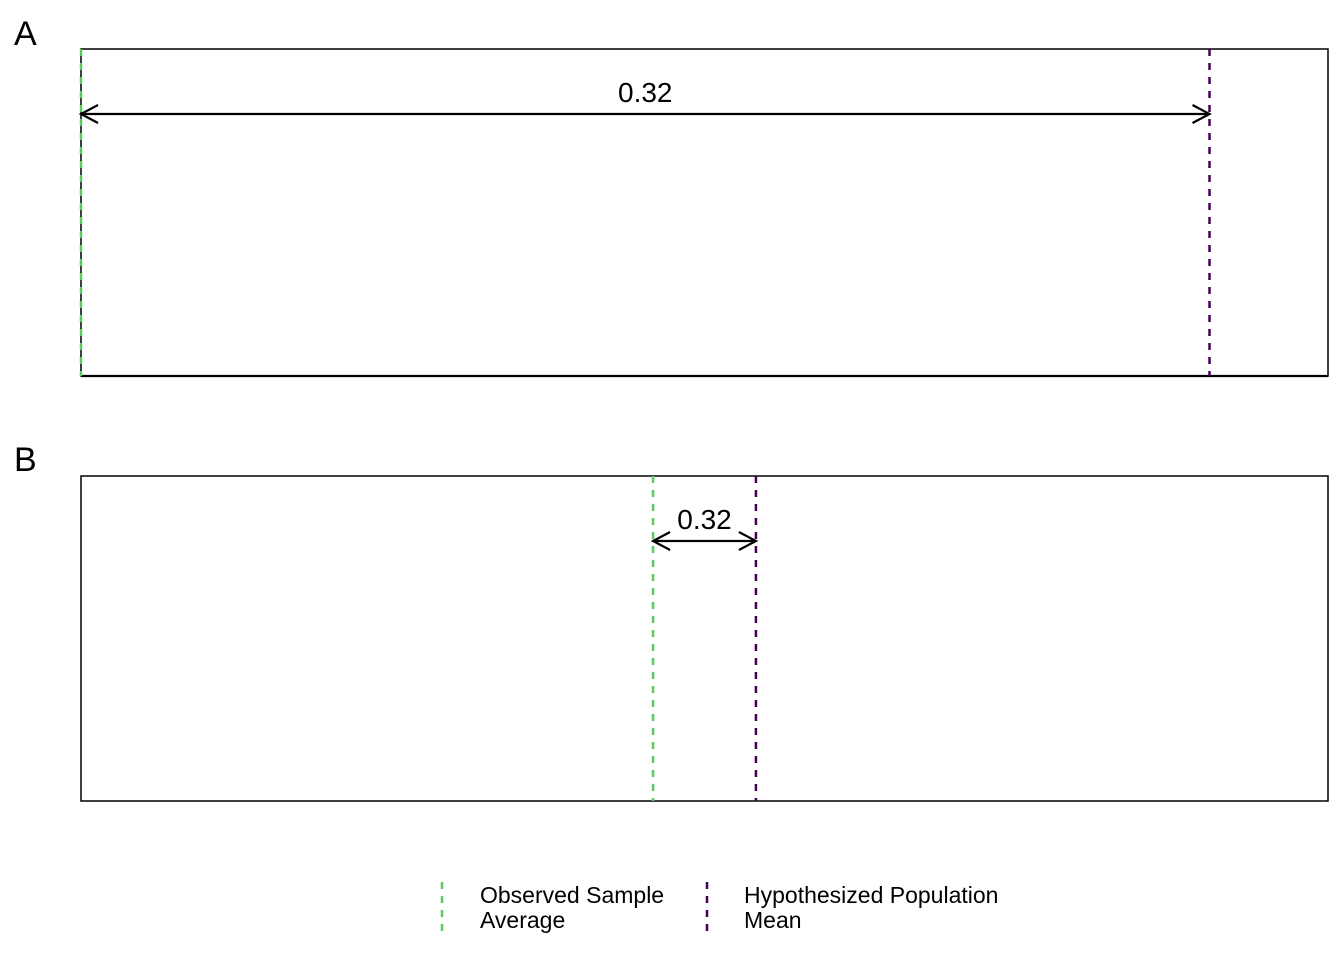  Describe the element at coordinates (522, 920) in the screenshot. I see `legend-label-observed-line2: Average` at that location.